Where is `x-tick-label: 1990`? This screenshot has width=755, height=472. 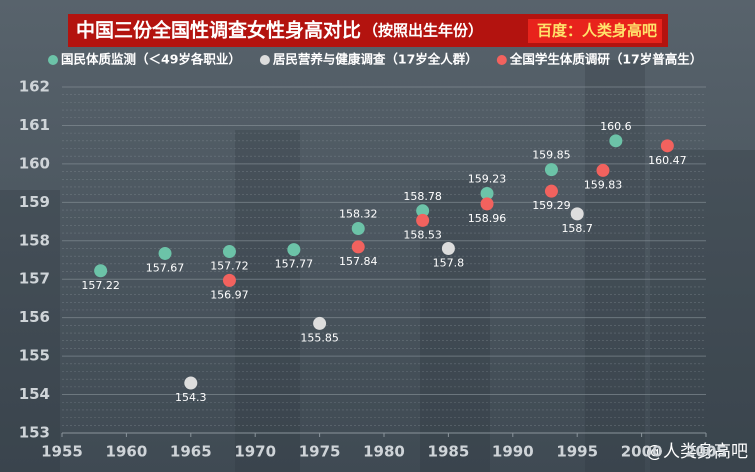 x-tick-label: 1990 is located at coordinates (513, 452).